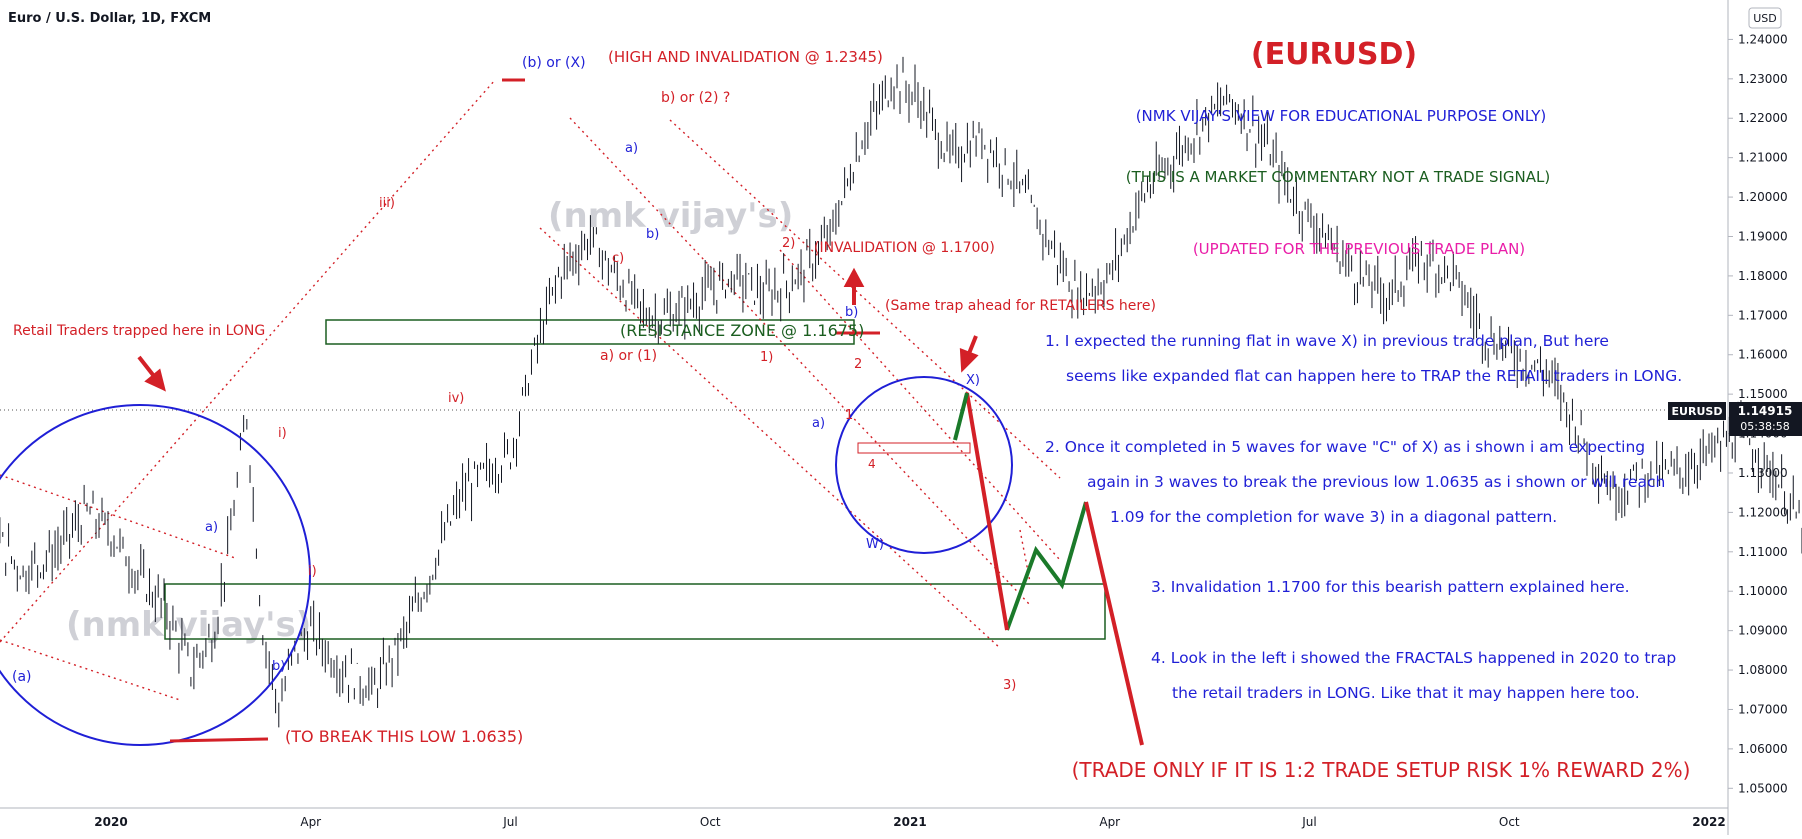 The image size is (1802, 839). I want to click on currency-badge: USD, so click(1765, 18).